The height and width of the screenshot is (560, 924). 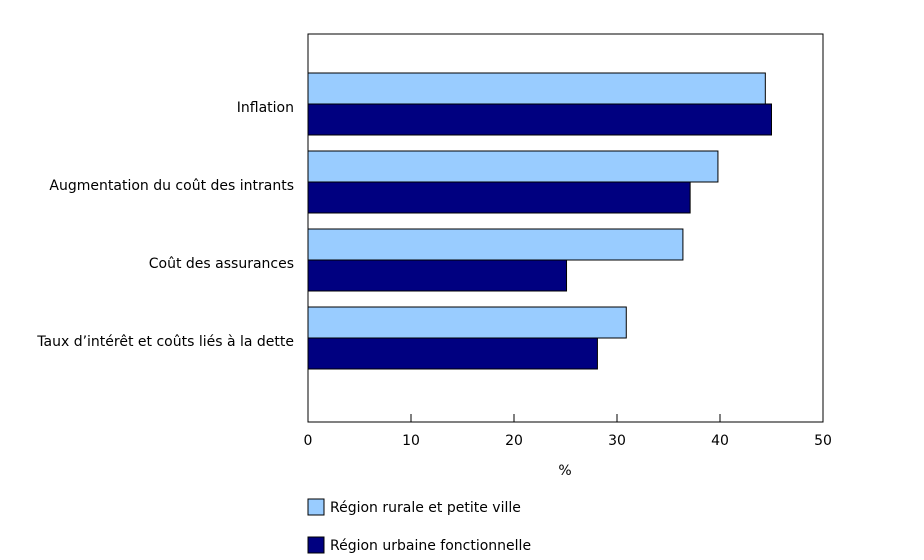 I want to click on x-tick-label: 50, so click(x=823, y=441).